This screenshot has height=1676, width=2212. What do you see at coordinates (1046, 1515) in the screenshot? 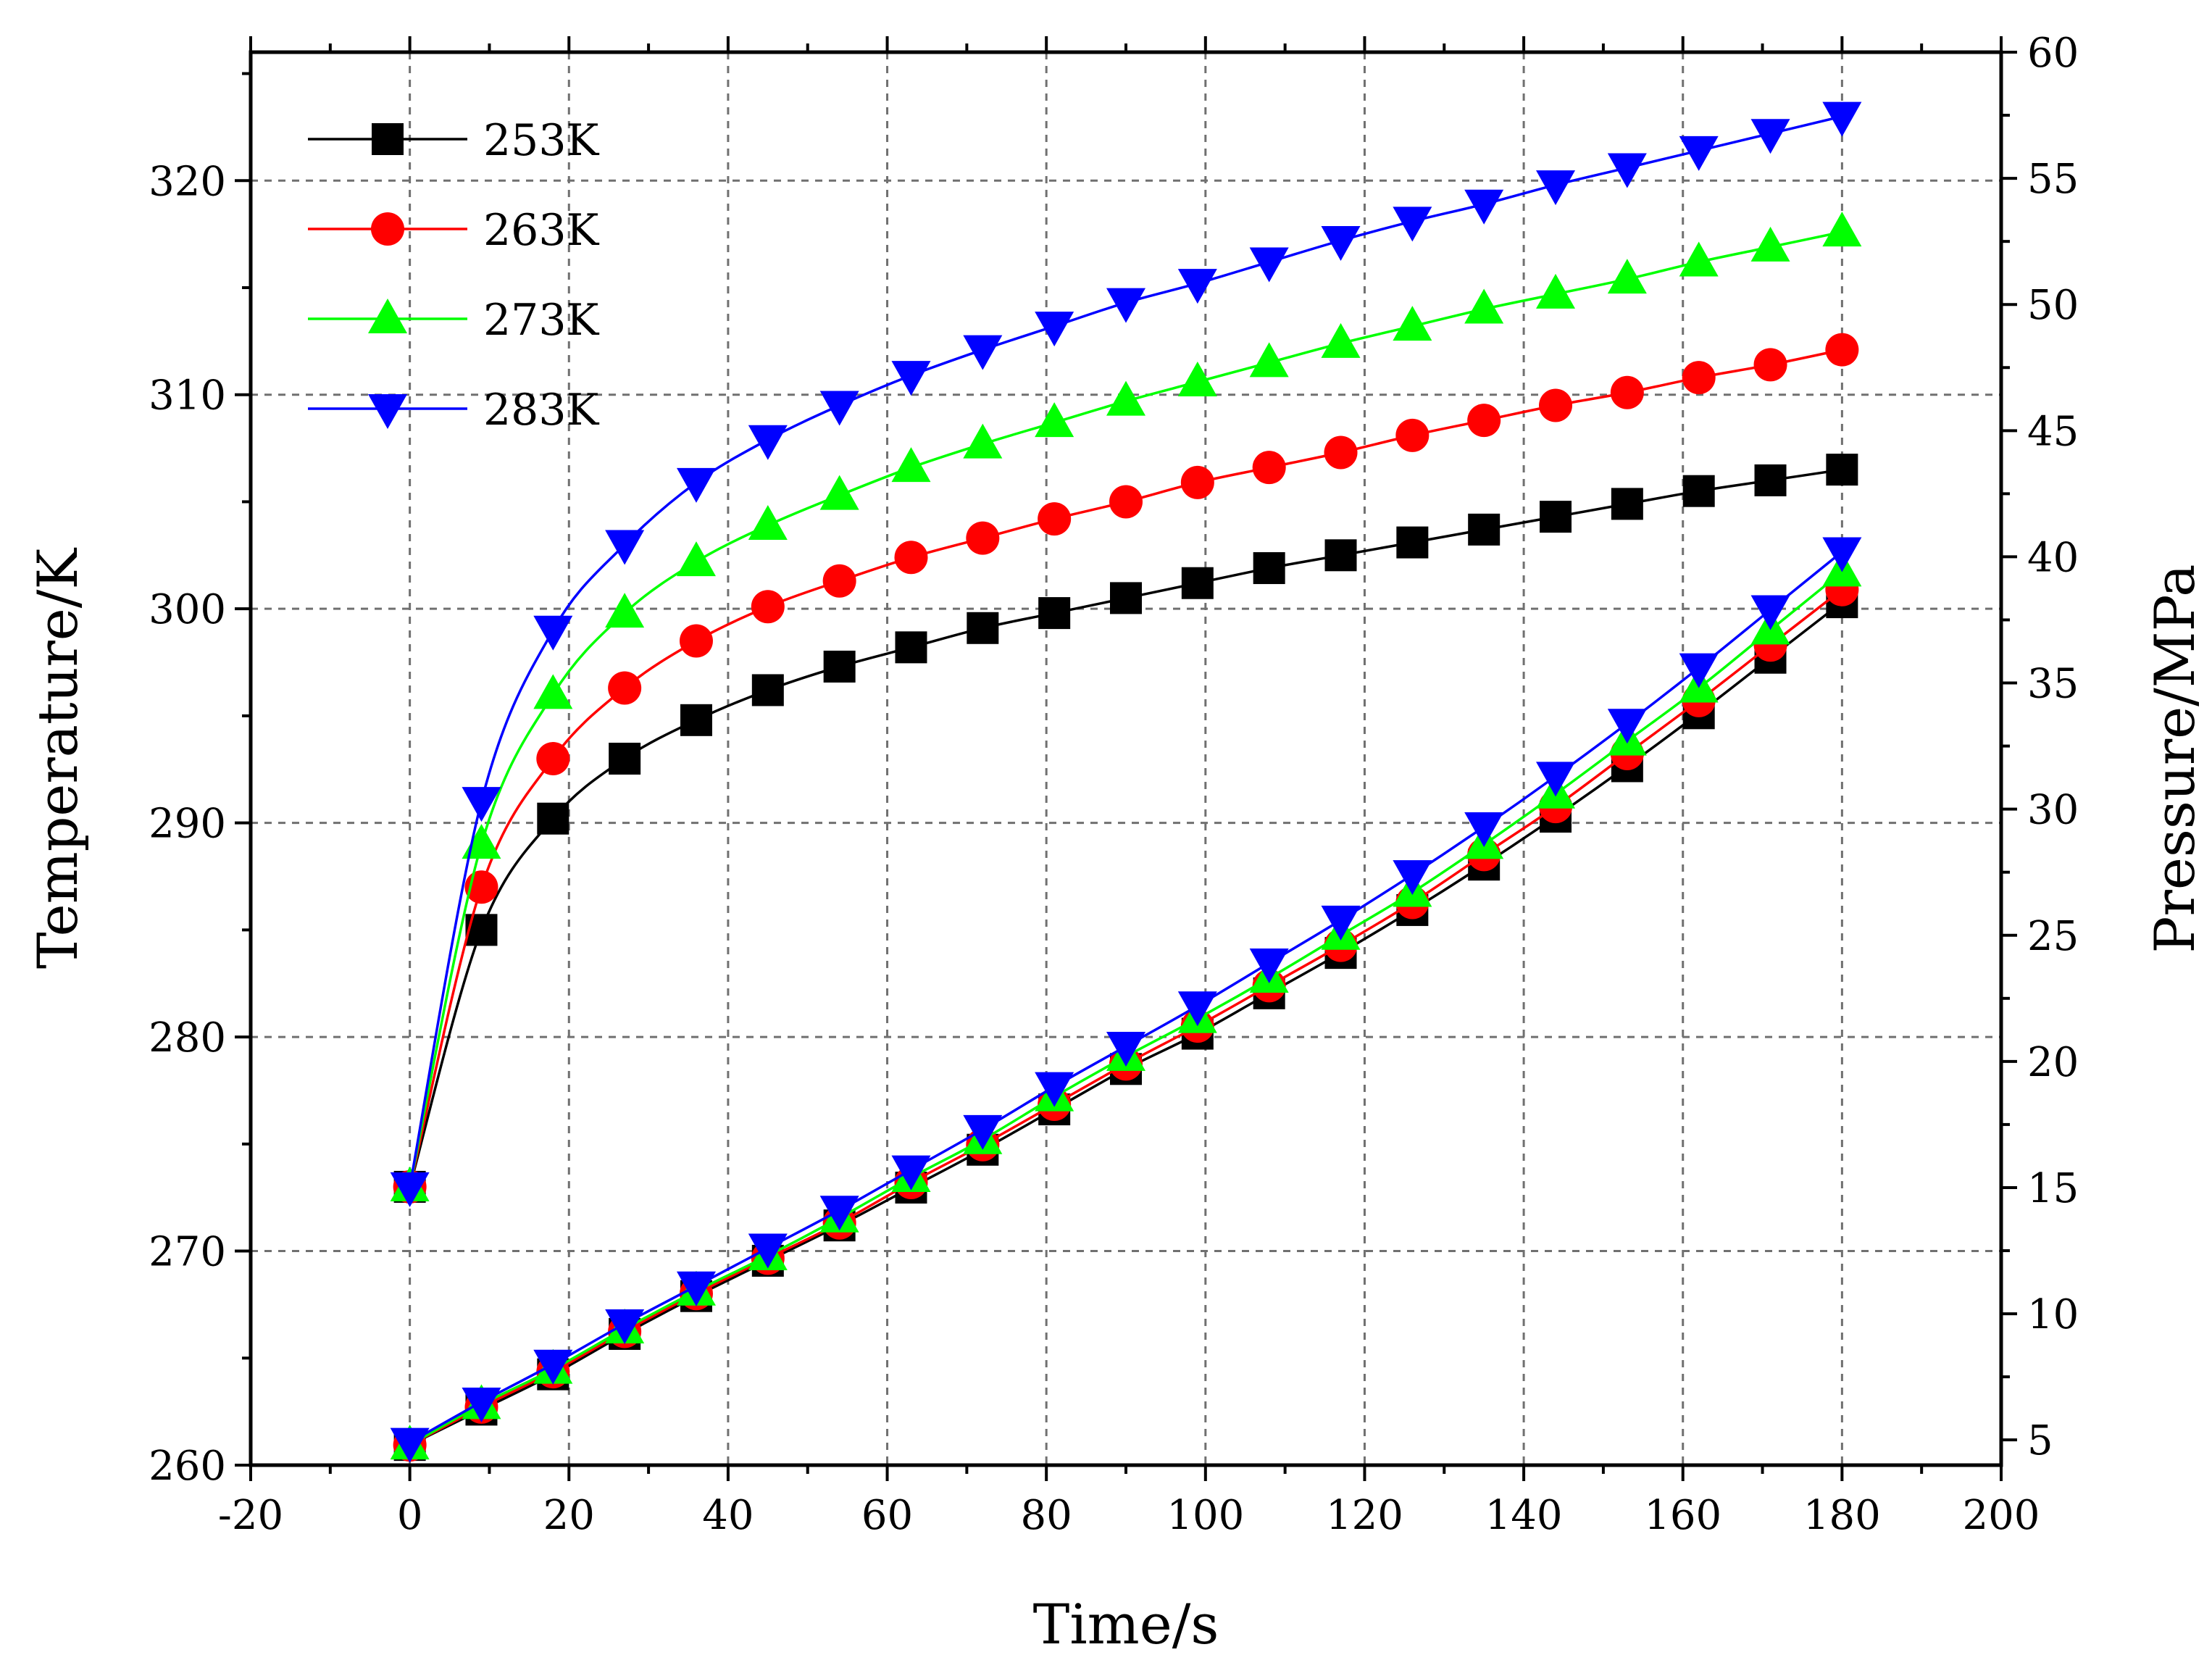
I see `x-tick-label: 80` at bounding box center [1046, 1515].